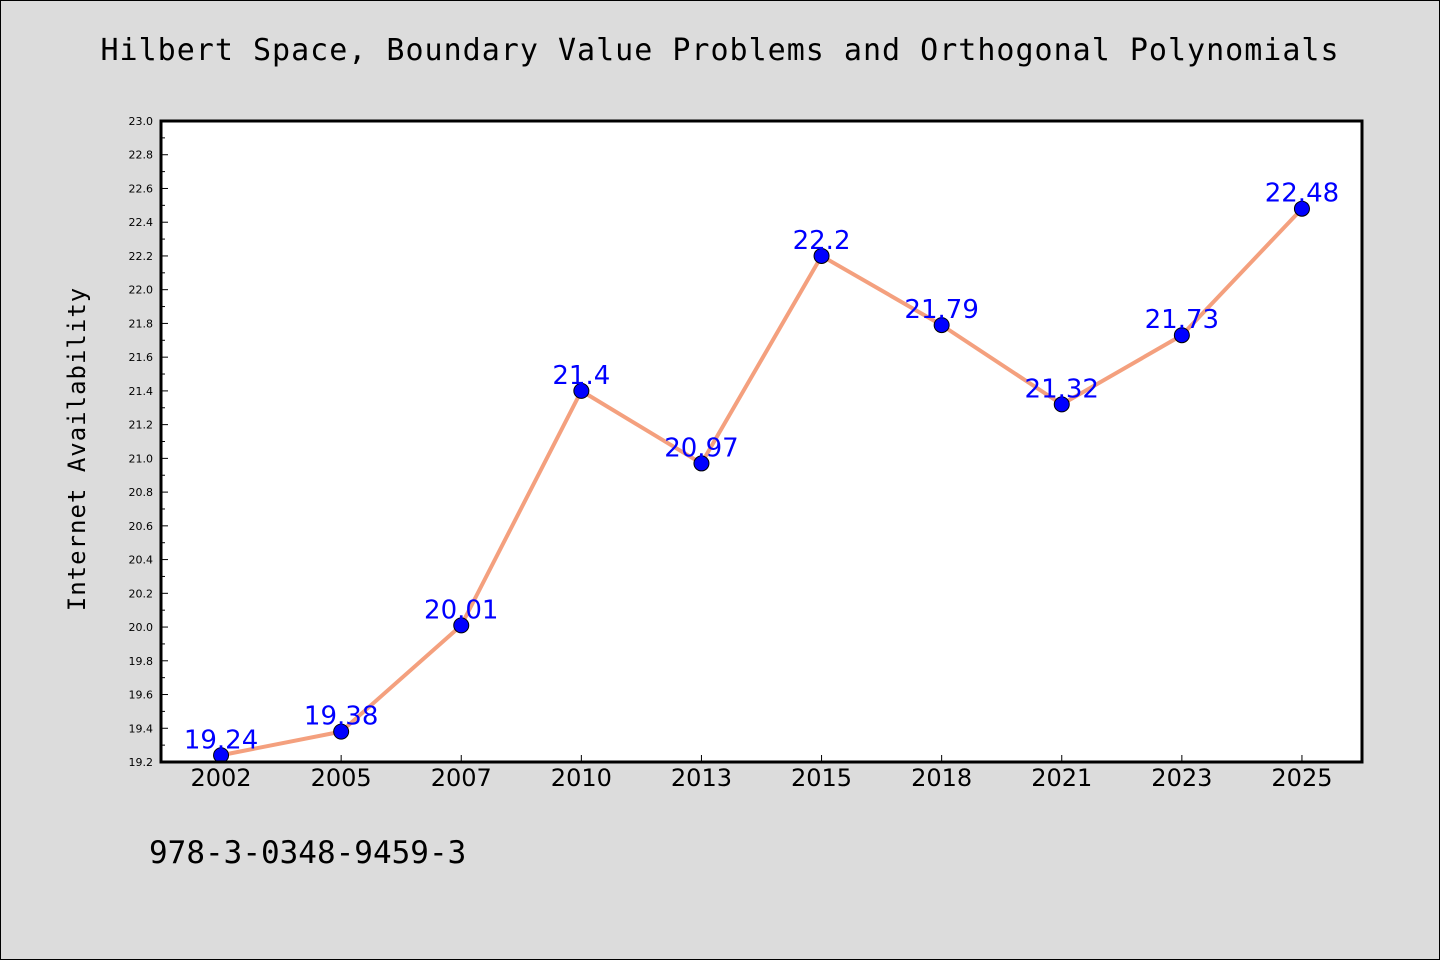 The width and height of the screenshot is (1440, 960). Describe the element at coordinates (141, 560) in the screenshot. I see `y-tick-label: 20.4` at that location.